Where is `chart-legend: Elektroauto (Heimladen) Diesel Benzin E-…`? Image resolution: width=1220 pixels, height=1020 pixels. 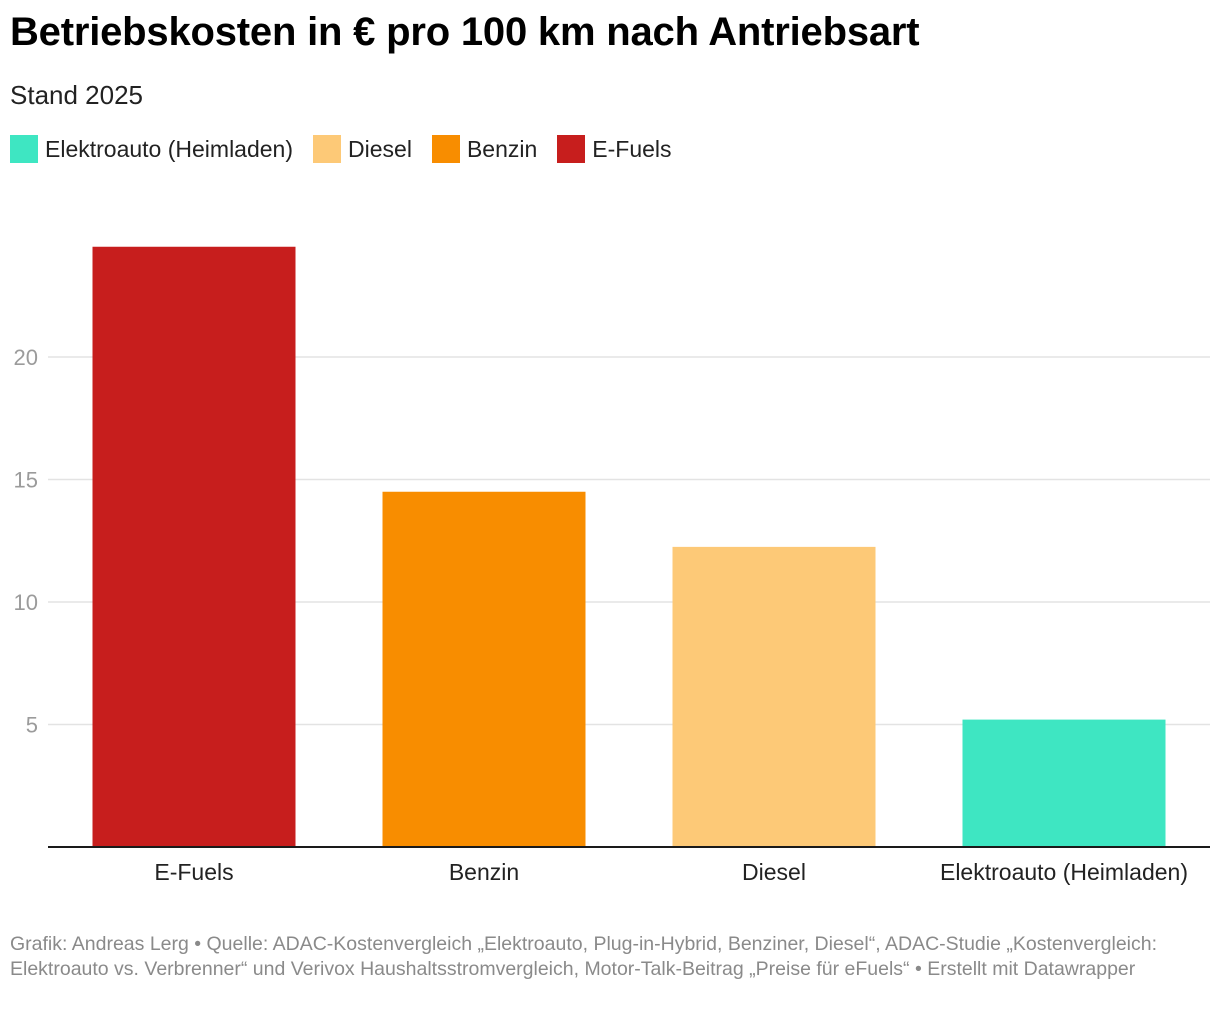
chart-legend: Elektroauto (Heimladen) Diesel Benzin E-… is located at coordinates (351, 149).